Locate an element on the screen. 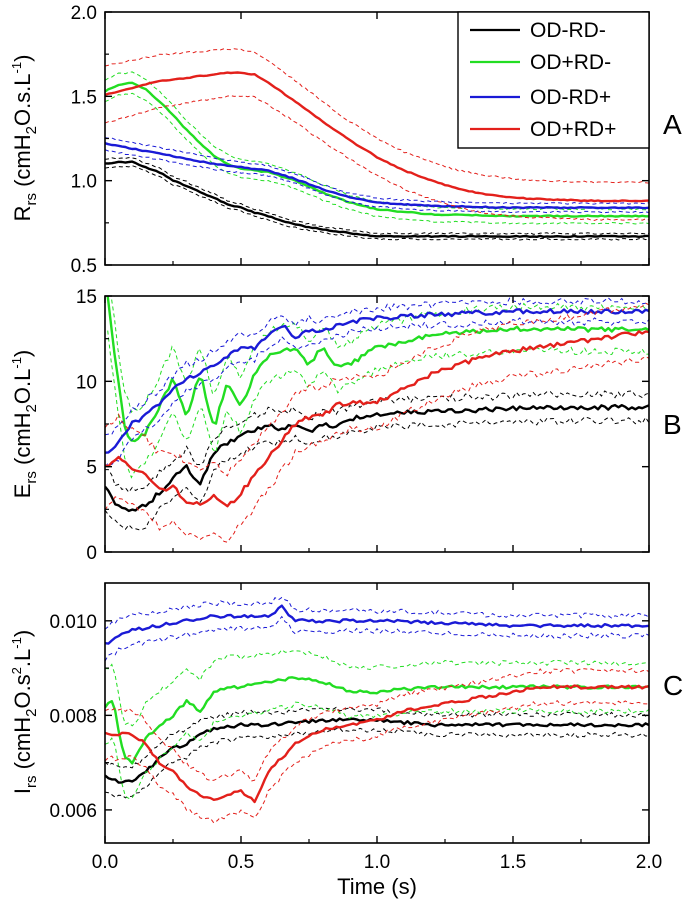 The height and width of the screenshot is (909, 685). band-upper-b-odmrdm is located at coordinates (377, 442).